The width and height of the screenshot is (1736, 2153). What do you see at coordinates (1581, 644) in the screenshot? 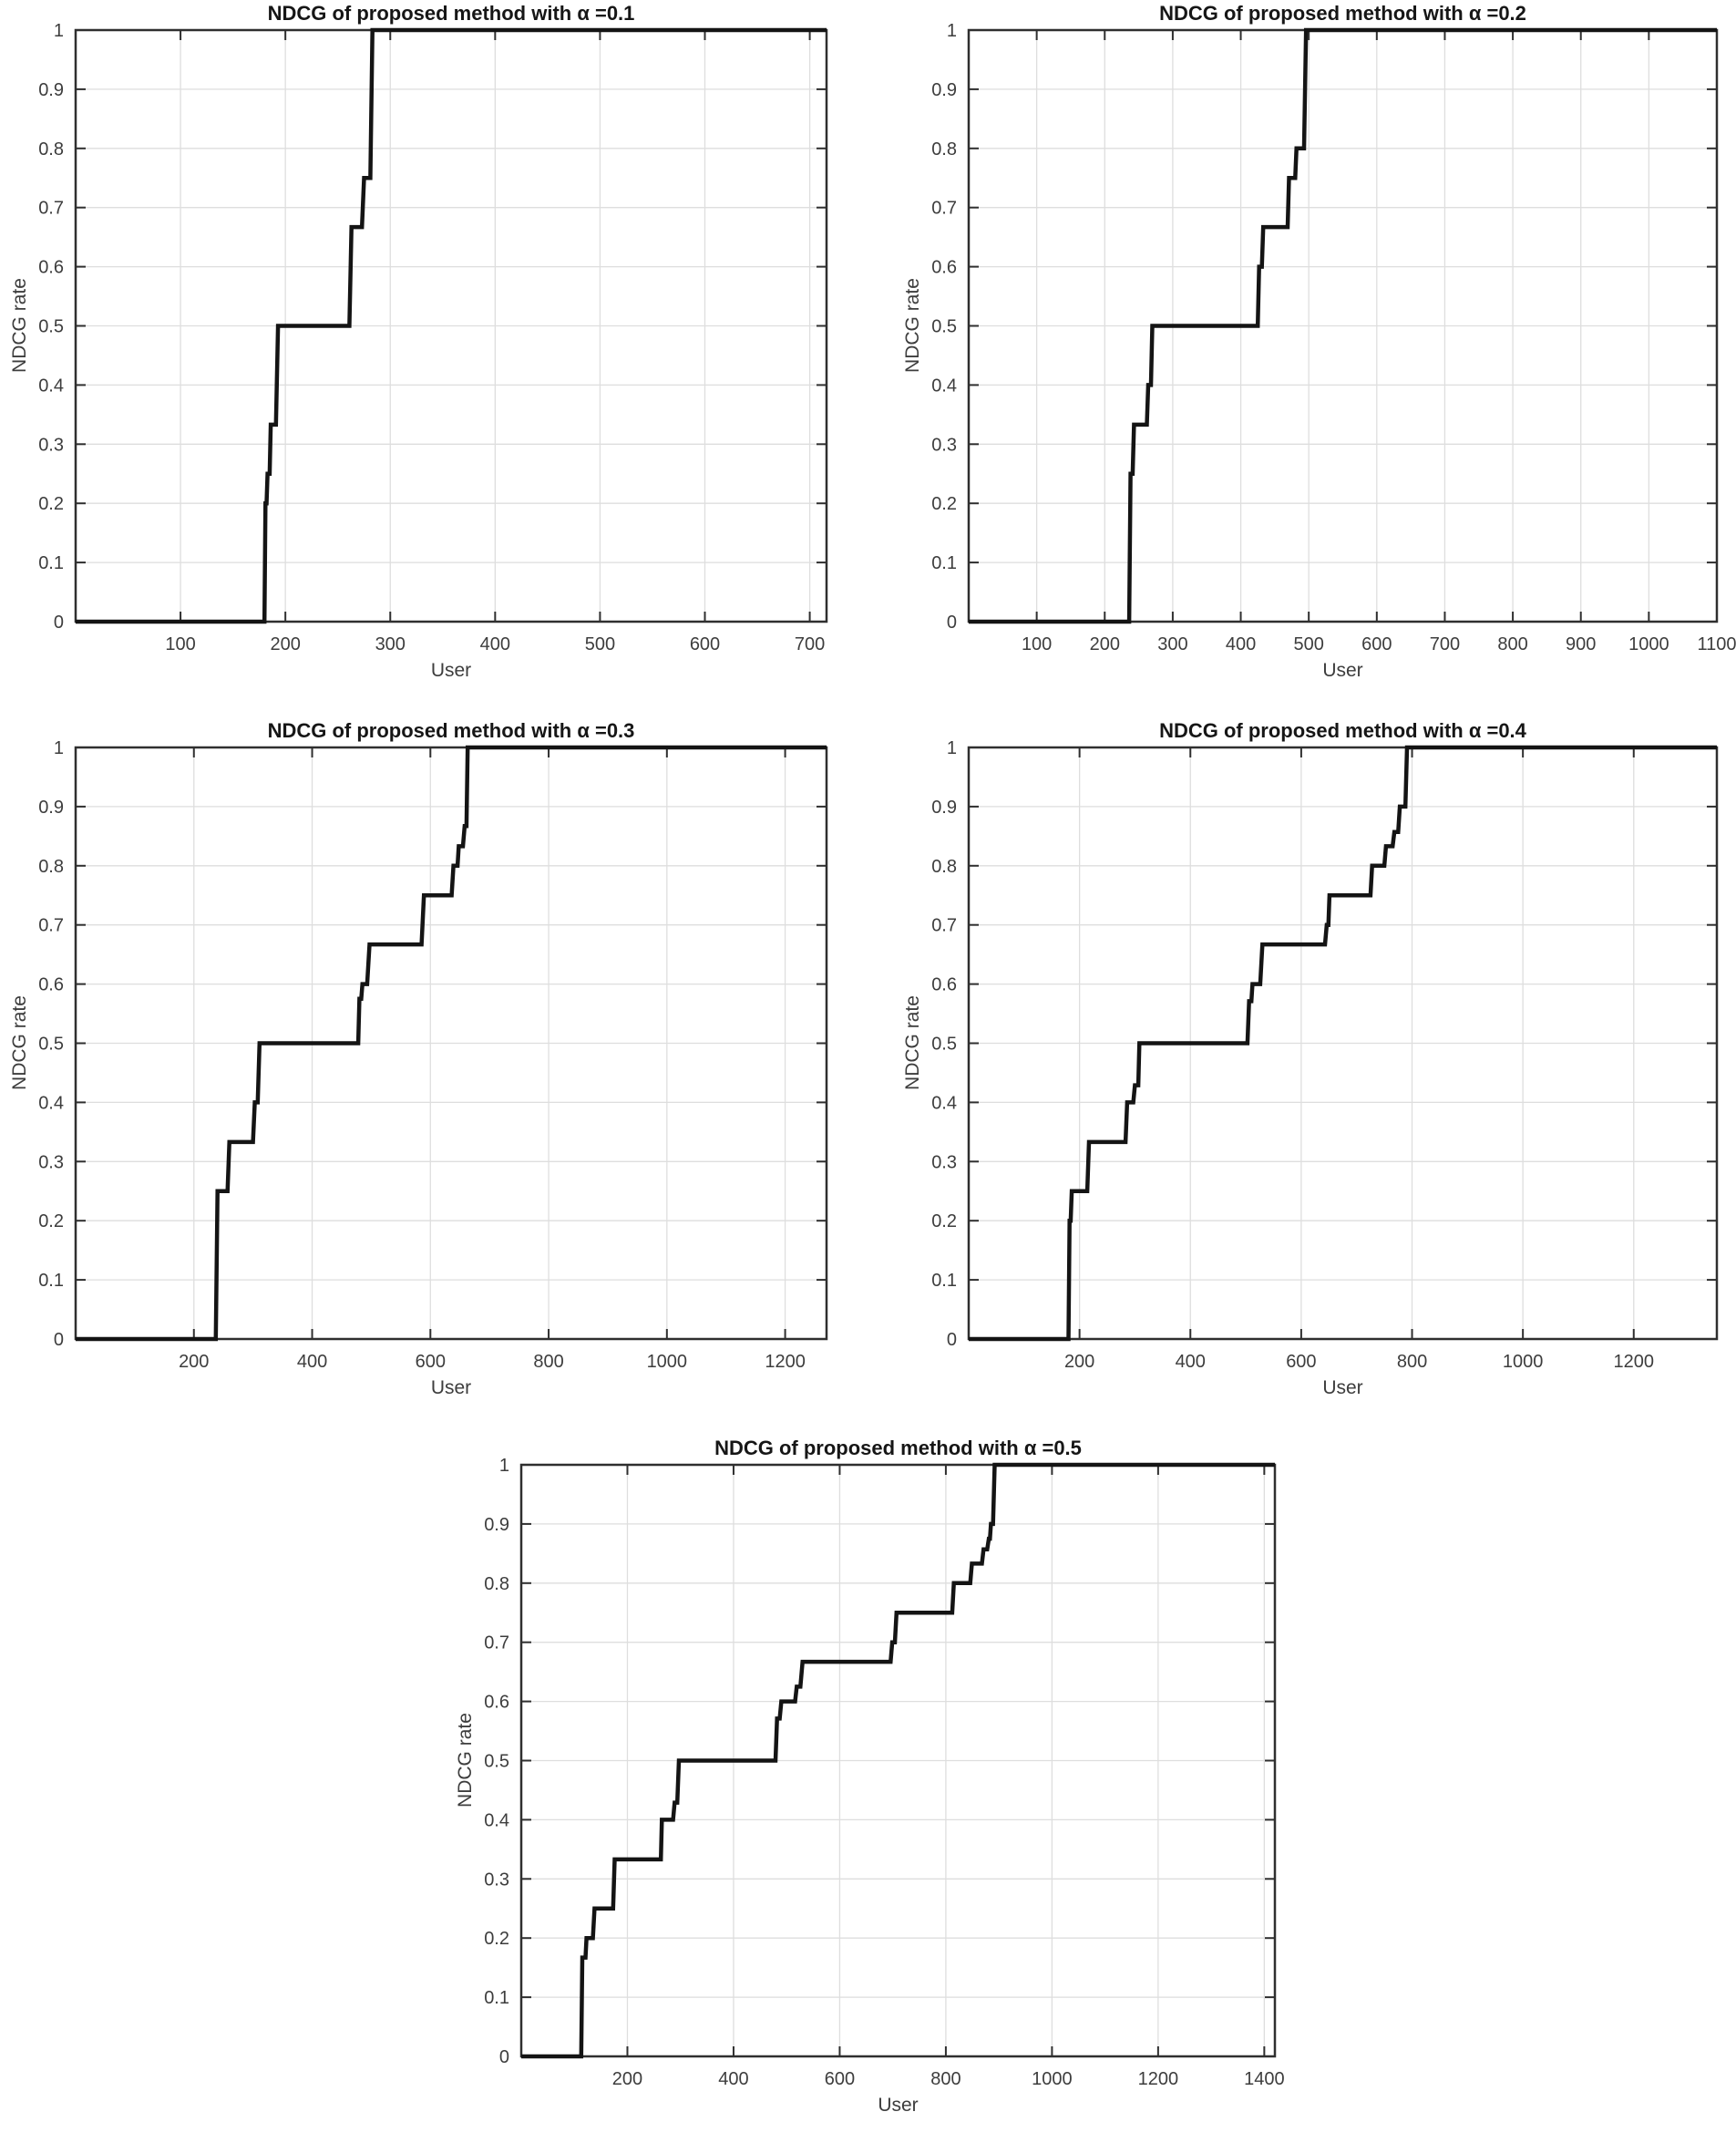
I see `svg-text: 900` at bounding box center [1581, 644].